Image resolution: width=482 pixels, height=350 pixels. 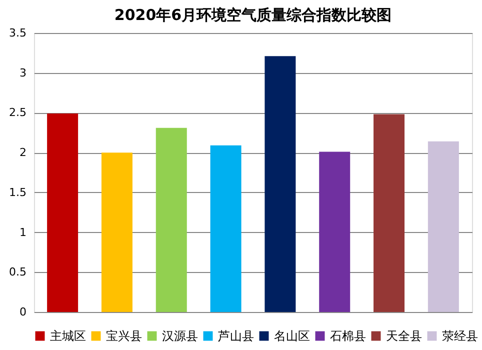 What do you see at coordinates (253, 15) in the screenshot?
I see `chart-title: 2020年6月环境空气质量综合指数比较图` at bounding box center [253, 15].